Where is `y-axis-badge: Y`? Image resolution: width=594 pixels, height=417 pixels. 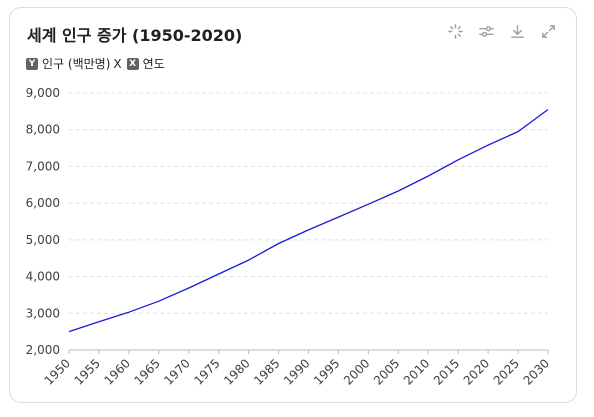 y-axis-badge: Y is located at coordinates (32, 63).